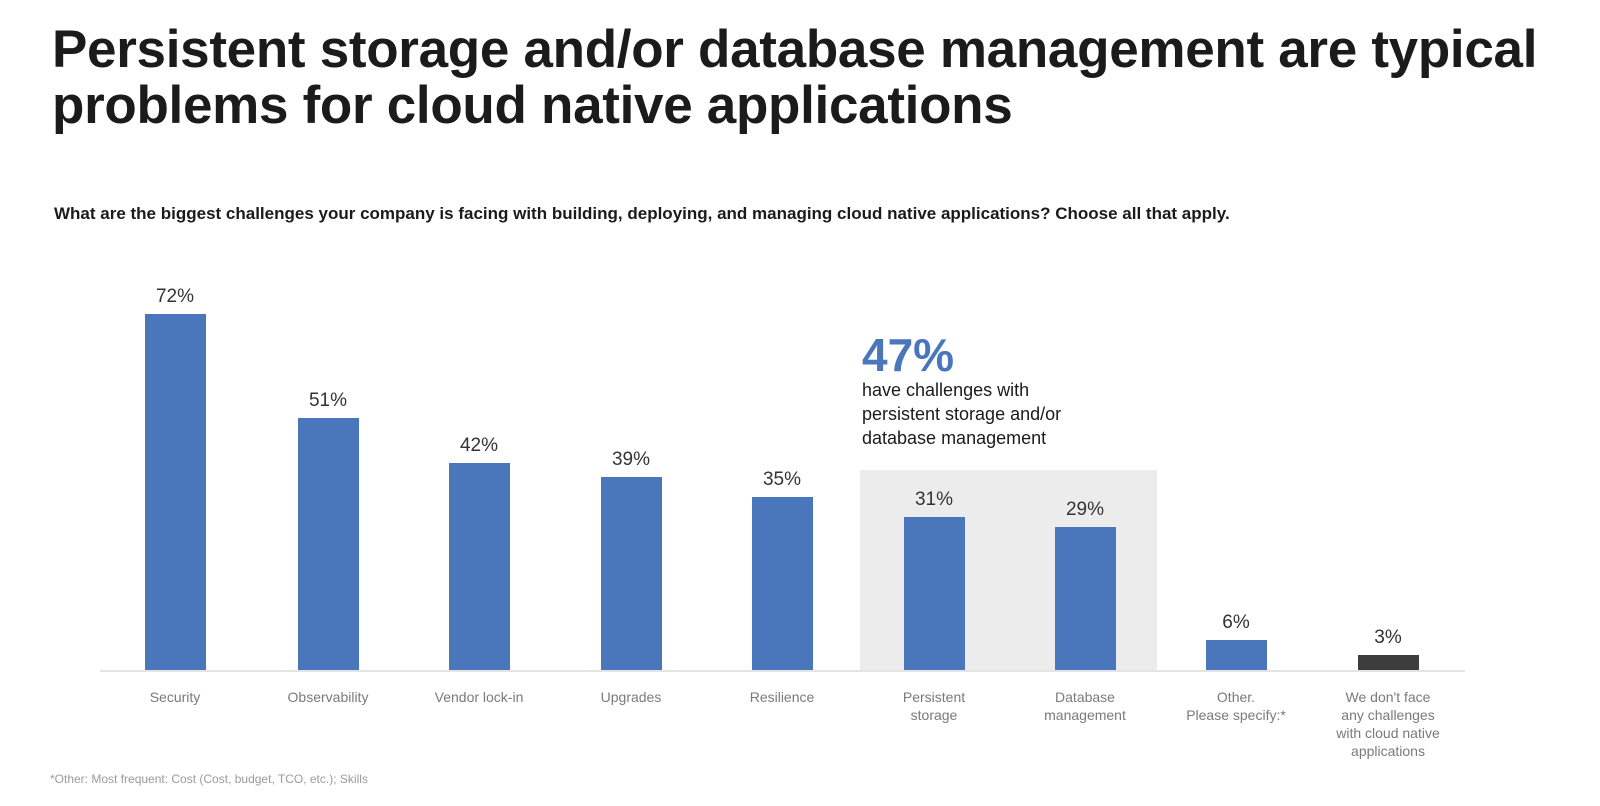  What do you see at coordinates (934, 706) in the screenshot?
I see `category-label: Persistent storage` at bounding box center [934, 706].